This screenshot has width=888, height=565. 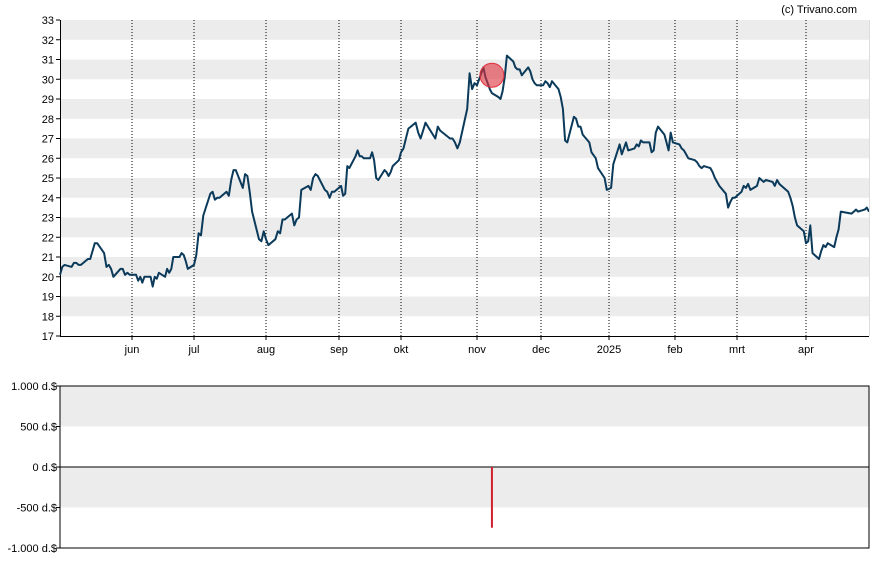 What do you see at coordinates (266, 350) in the screenshot?
I see `price-x-tick-label: aug` at bounding box center [266, 350].